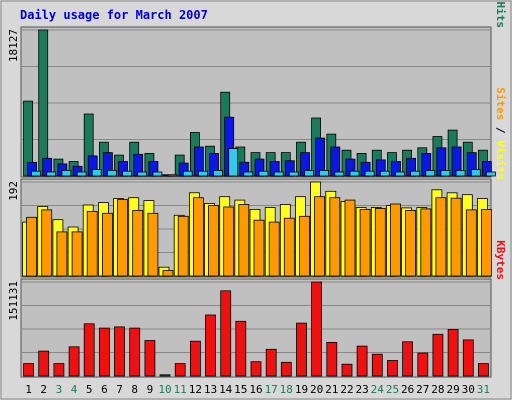 The width and height of the screenshot is (512, 400). Describe the element at coordinates (407, 389) in the screenshot. I see `x-tick-label: 26` at that location.